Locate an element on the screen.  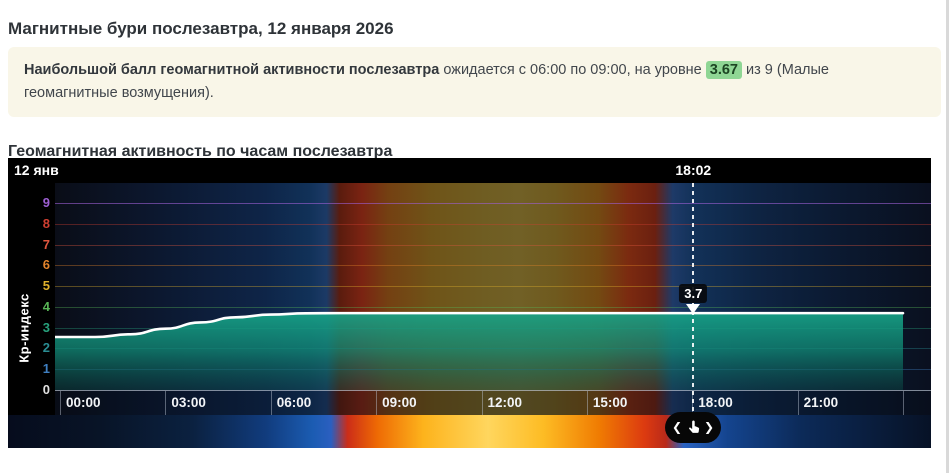
x-axis-band is located at coordinates (493, 402).